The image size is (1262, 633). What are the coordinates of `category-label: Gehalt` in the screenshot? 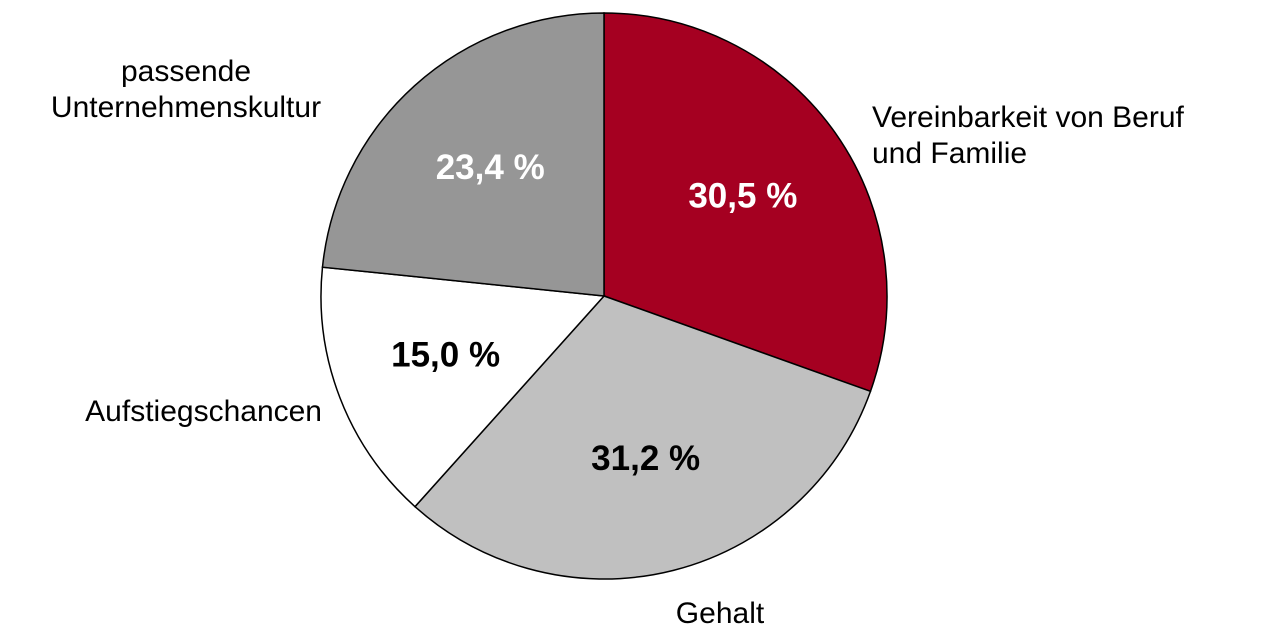 It's located at (720, 613).